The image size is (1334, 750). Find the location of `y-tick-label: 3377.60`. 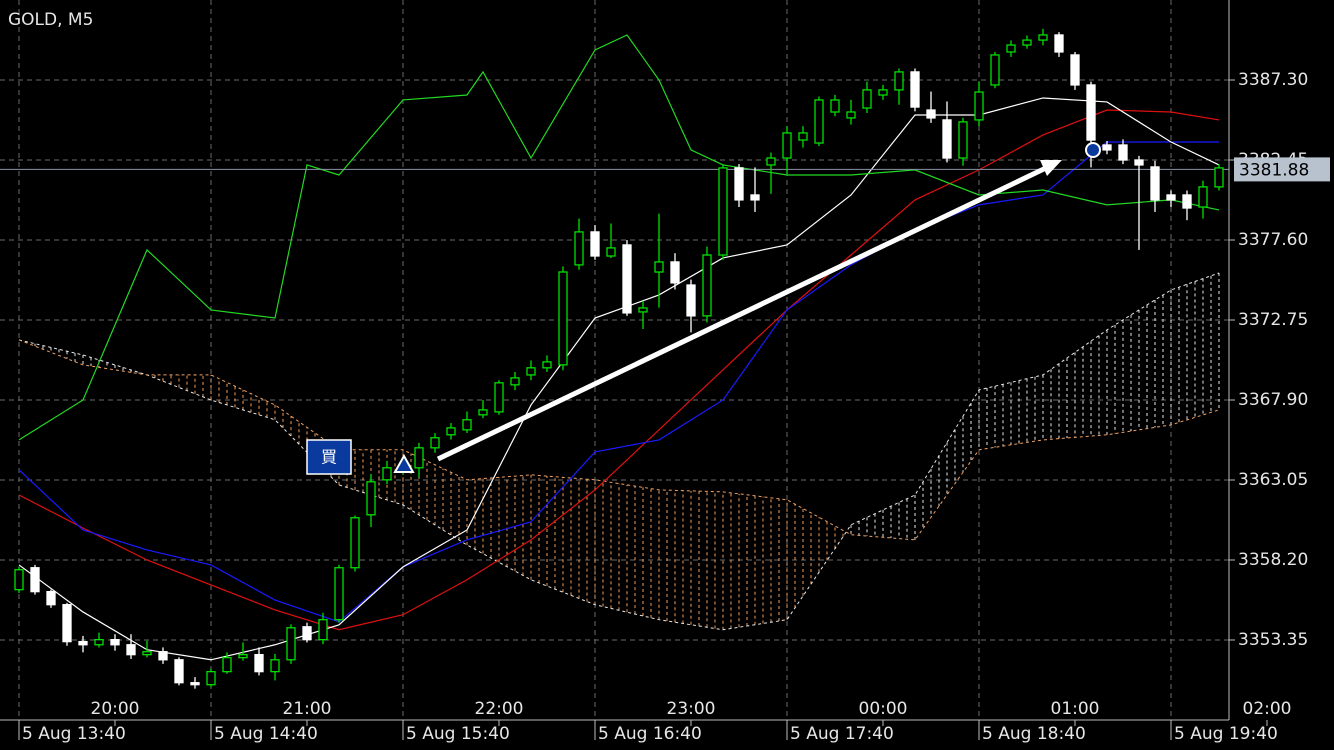

y-tick-label: 3377.60 is located at coordinates (1273, 240).